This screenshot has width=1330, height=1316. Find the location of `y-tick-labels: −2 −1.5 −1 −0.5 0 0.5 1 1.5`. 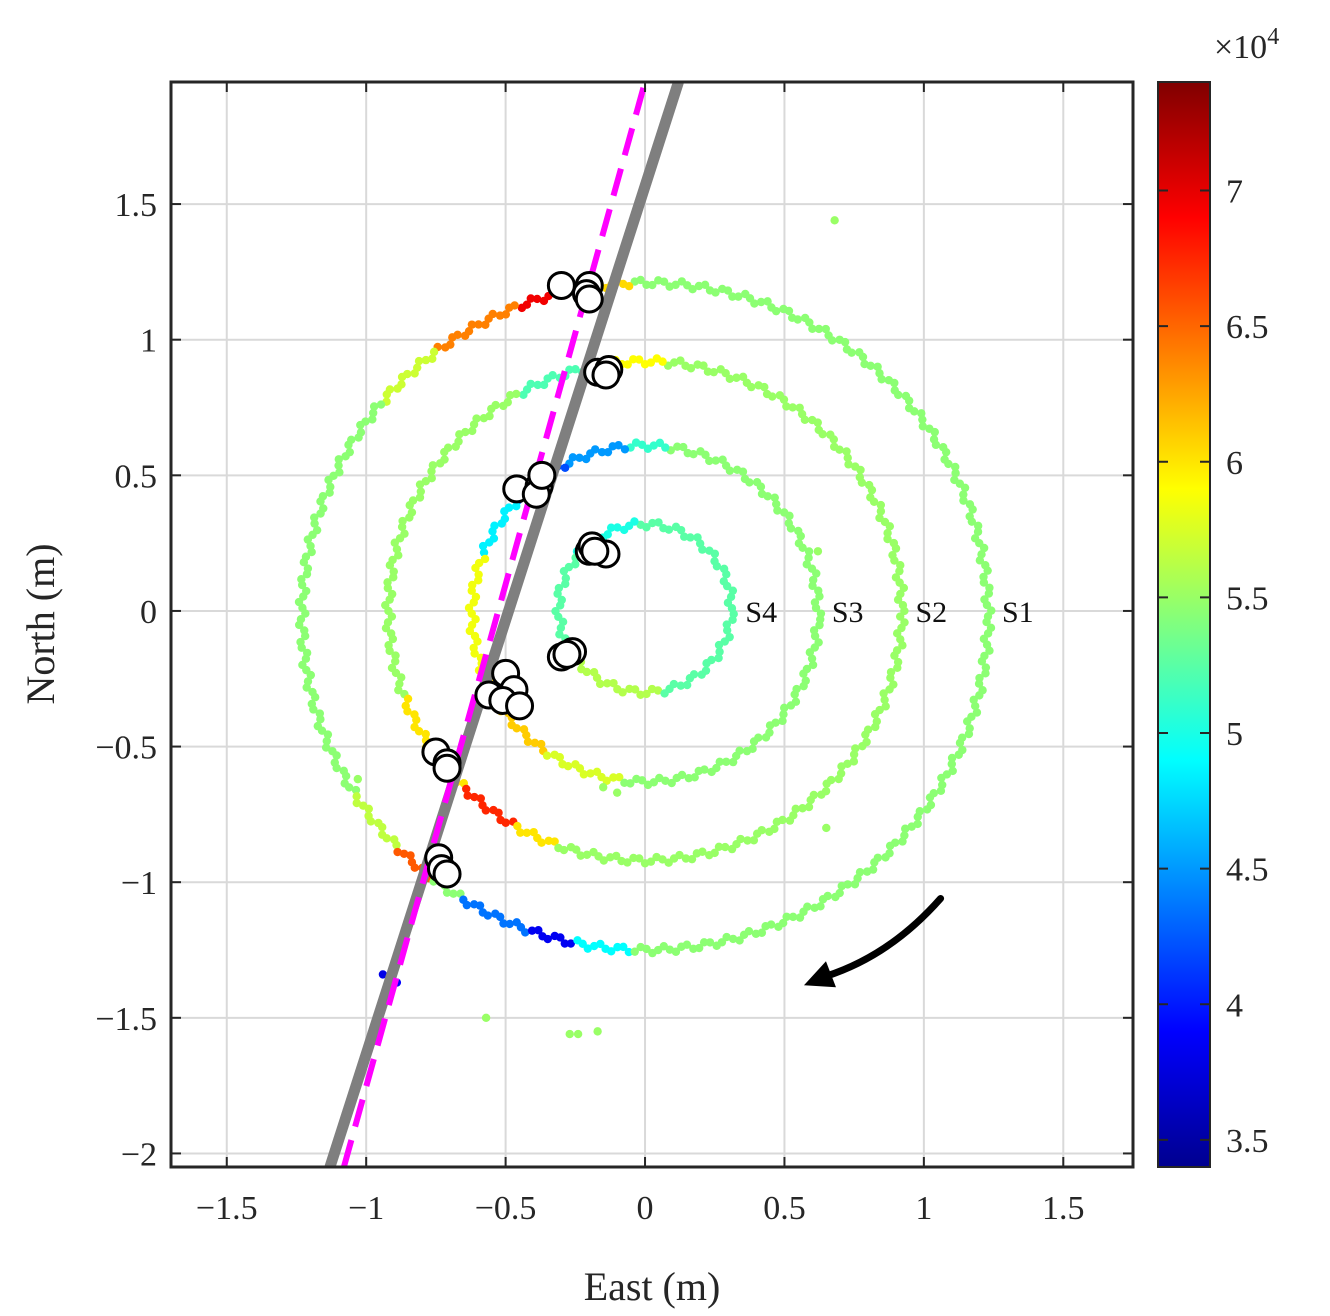

y-tick-labels: −2 −1.5 −1 −0.5 0 0.5 1 1.5 is located at coordinates (126, 680).